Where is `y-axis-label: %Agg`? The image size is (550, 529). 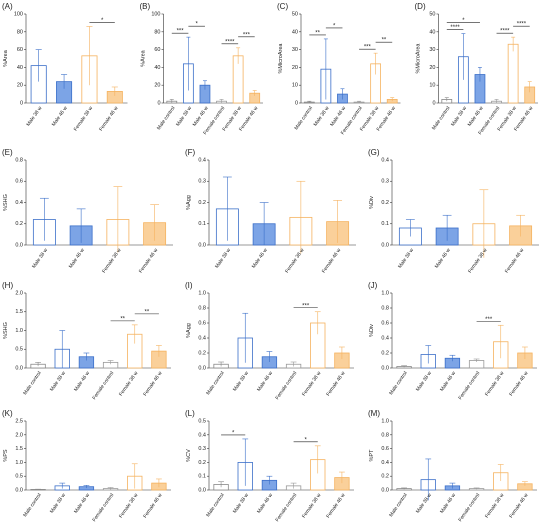 y-axis-label: %Agg is located at coordinates (189, 330).